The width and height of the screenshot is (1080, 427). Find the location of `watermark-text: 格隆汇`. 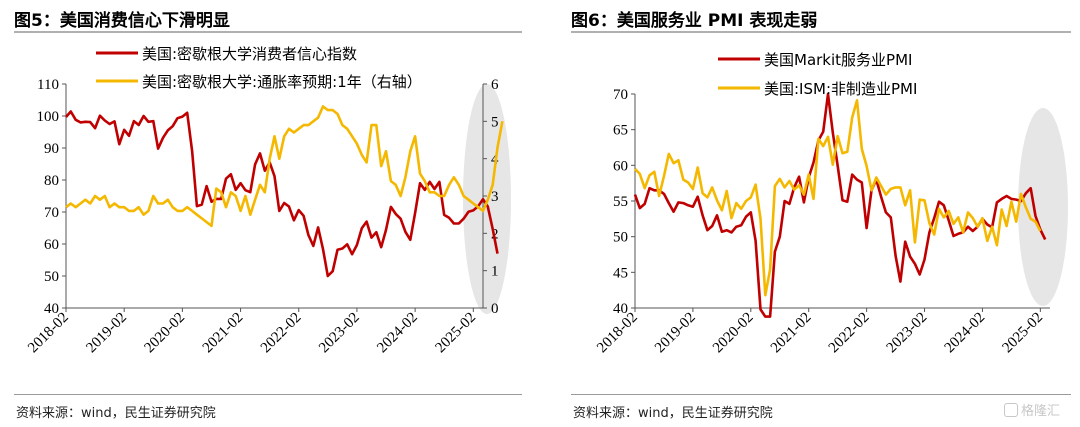

watermark-text: 格隆汇 is located at coordinates (1041, 411).